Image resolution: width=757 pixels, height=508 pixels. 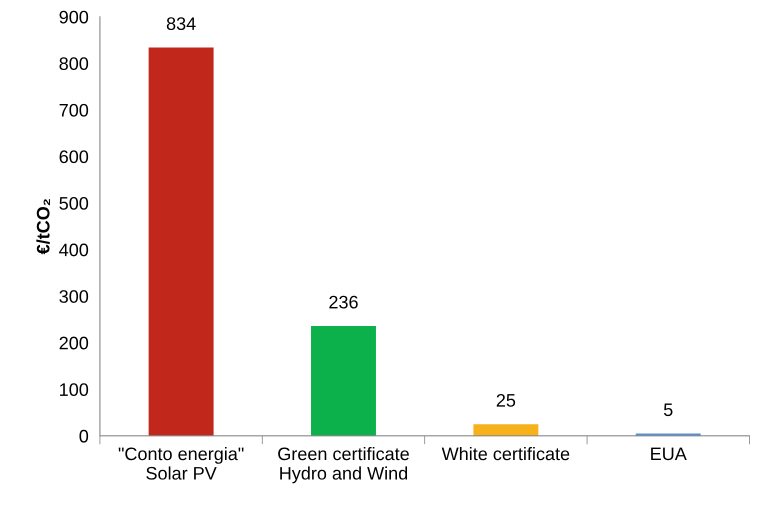 What do you see at coordinates (74, 389) in the screenshot?
I see `y-tick-label: 100` at bounding box center [74, 389].